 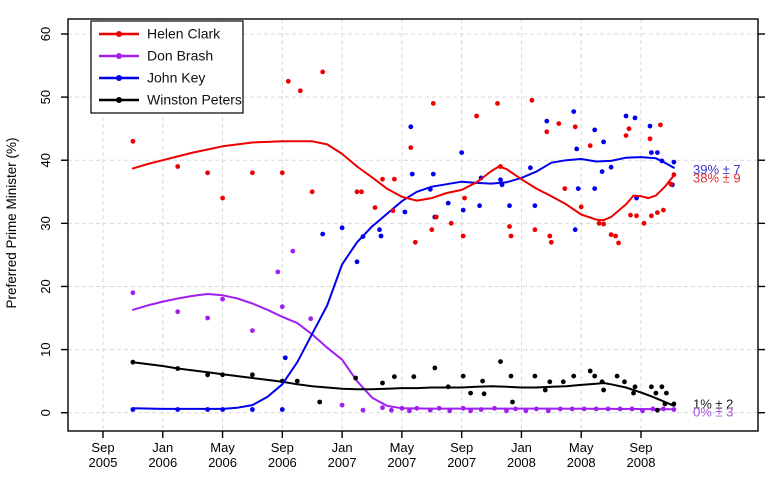 What do you see at coordinates (717, 169) in the screenshot?
I see `final-value-annotation: 39% ± 7` at bounding box center [717, 169].